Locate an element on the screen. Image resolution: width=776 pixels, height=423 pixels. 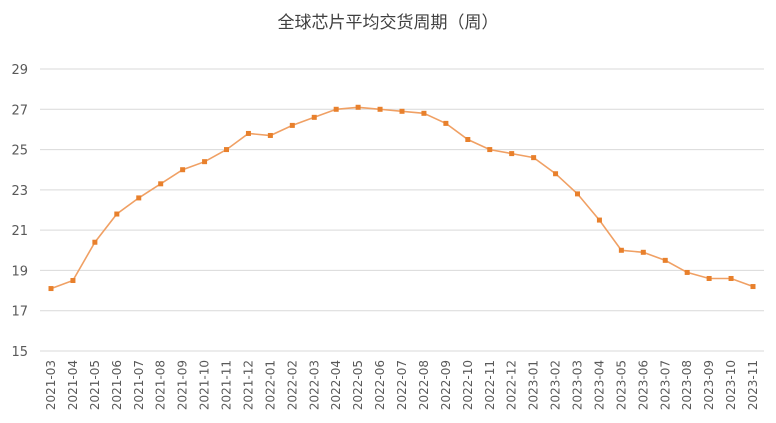
x-tick-label: 2023-11 is located at coordinates (753, 385).